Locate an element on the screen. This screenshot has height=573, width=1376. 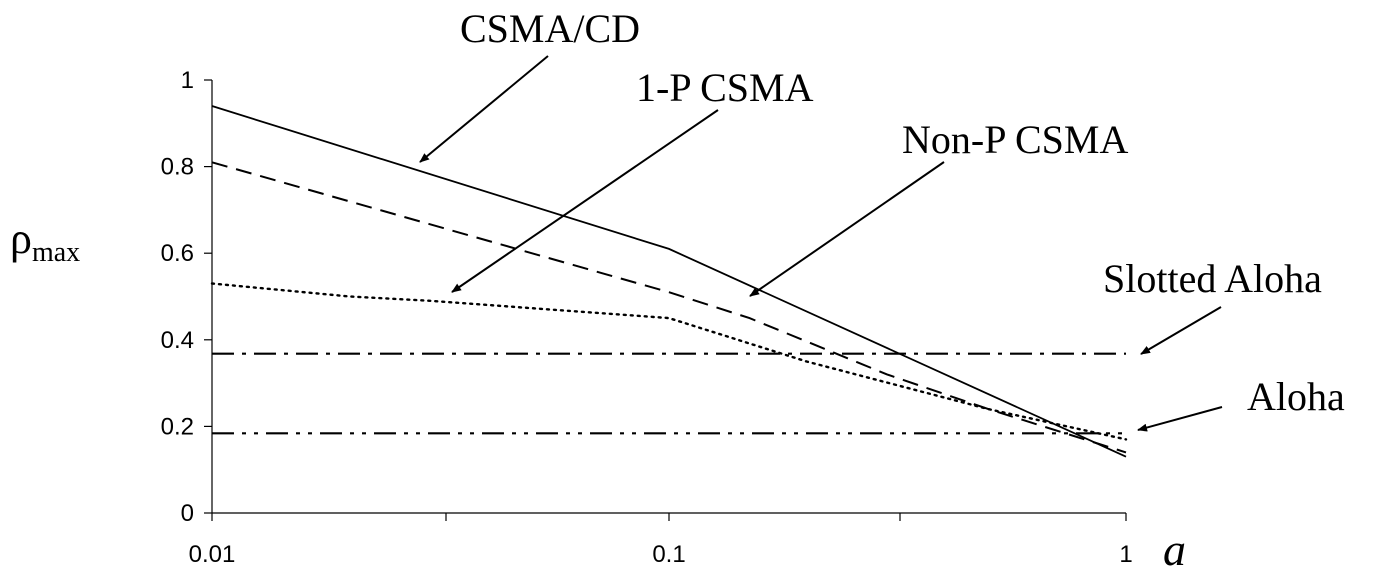
arrow-aloha is located at coordinates (1180, 419).